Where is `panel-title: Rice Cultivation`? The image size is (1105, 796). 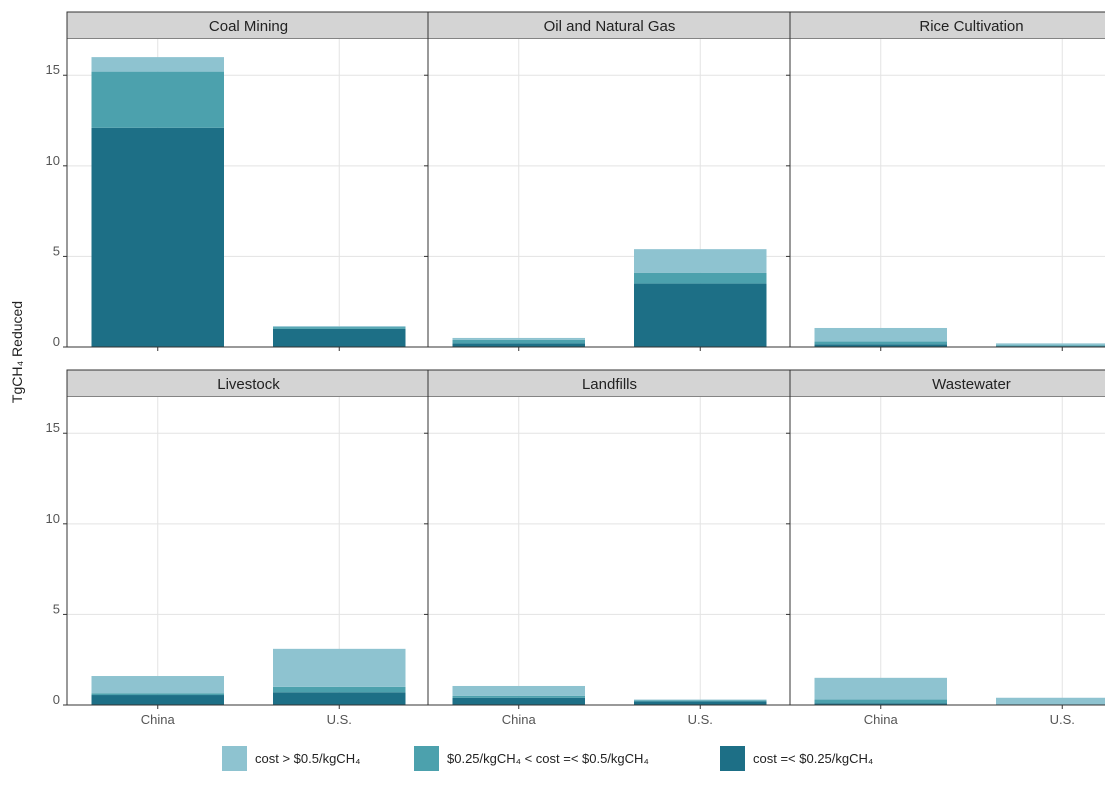
panel-title: Rice Cultivation is located at coordinates (971, 26).